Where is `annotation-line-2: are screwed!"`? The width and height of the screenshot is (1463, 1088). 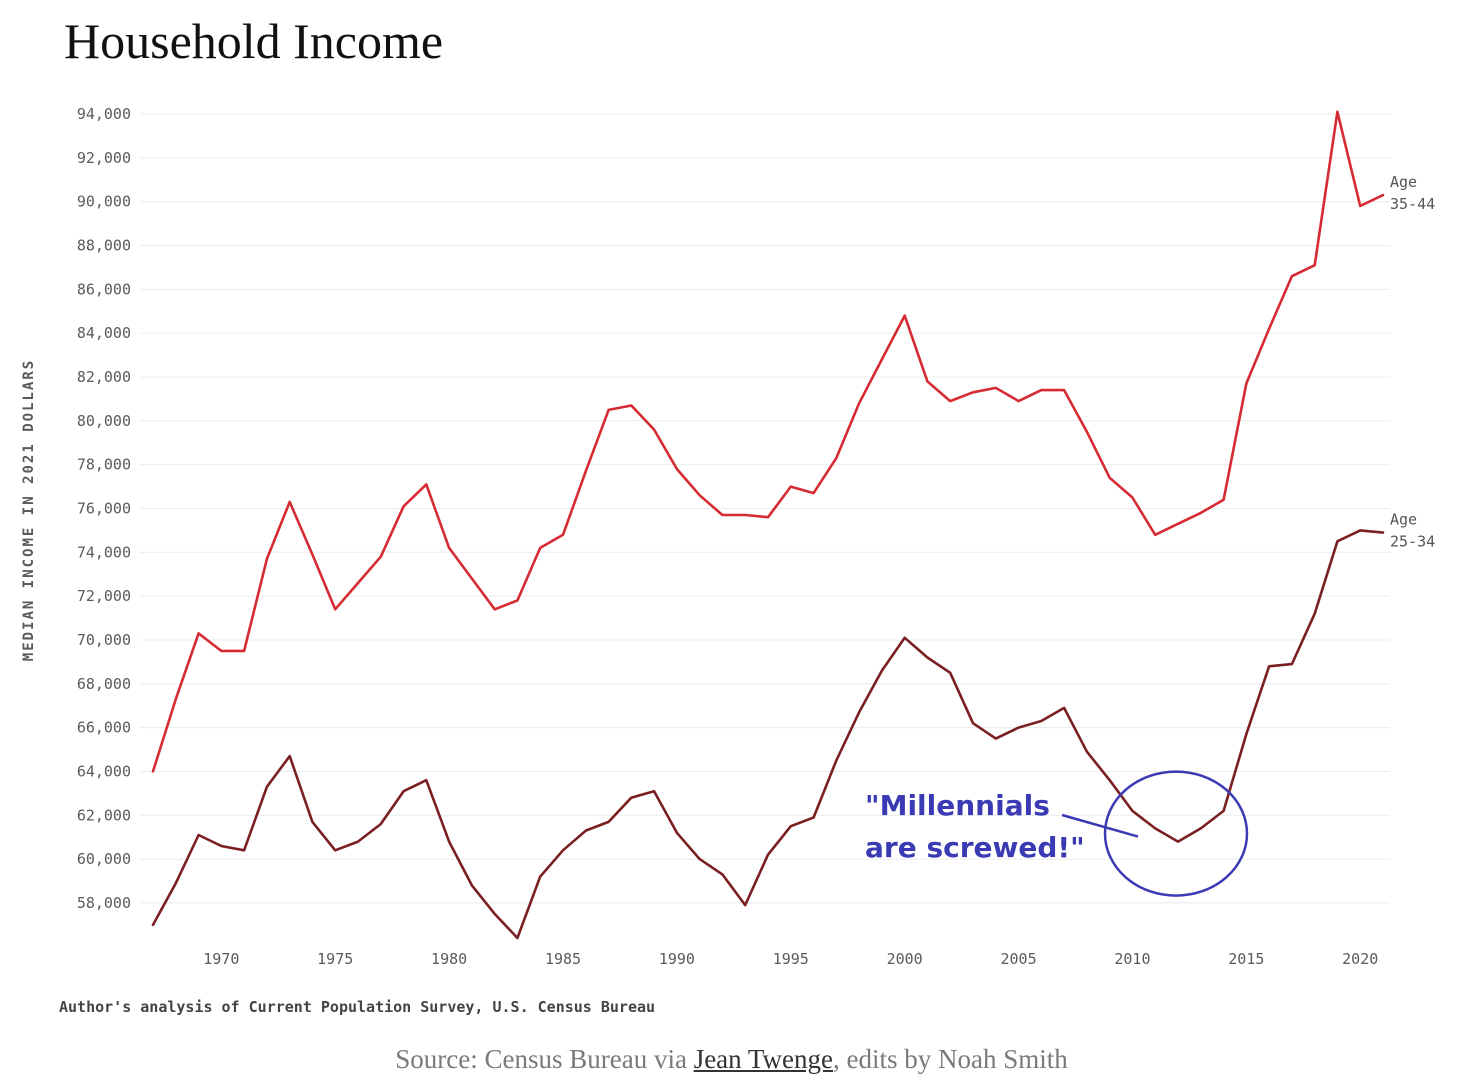 annotation-line-2: are screwed!" is located at coordinates (975, 847).